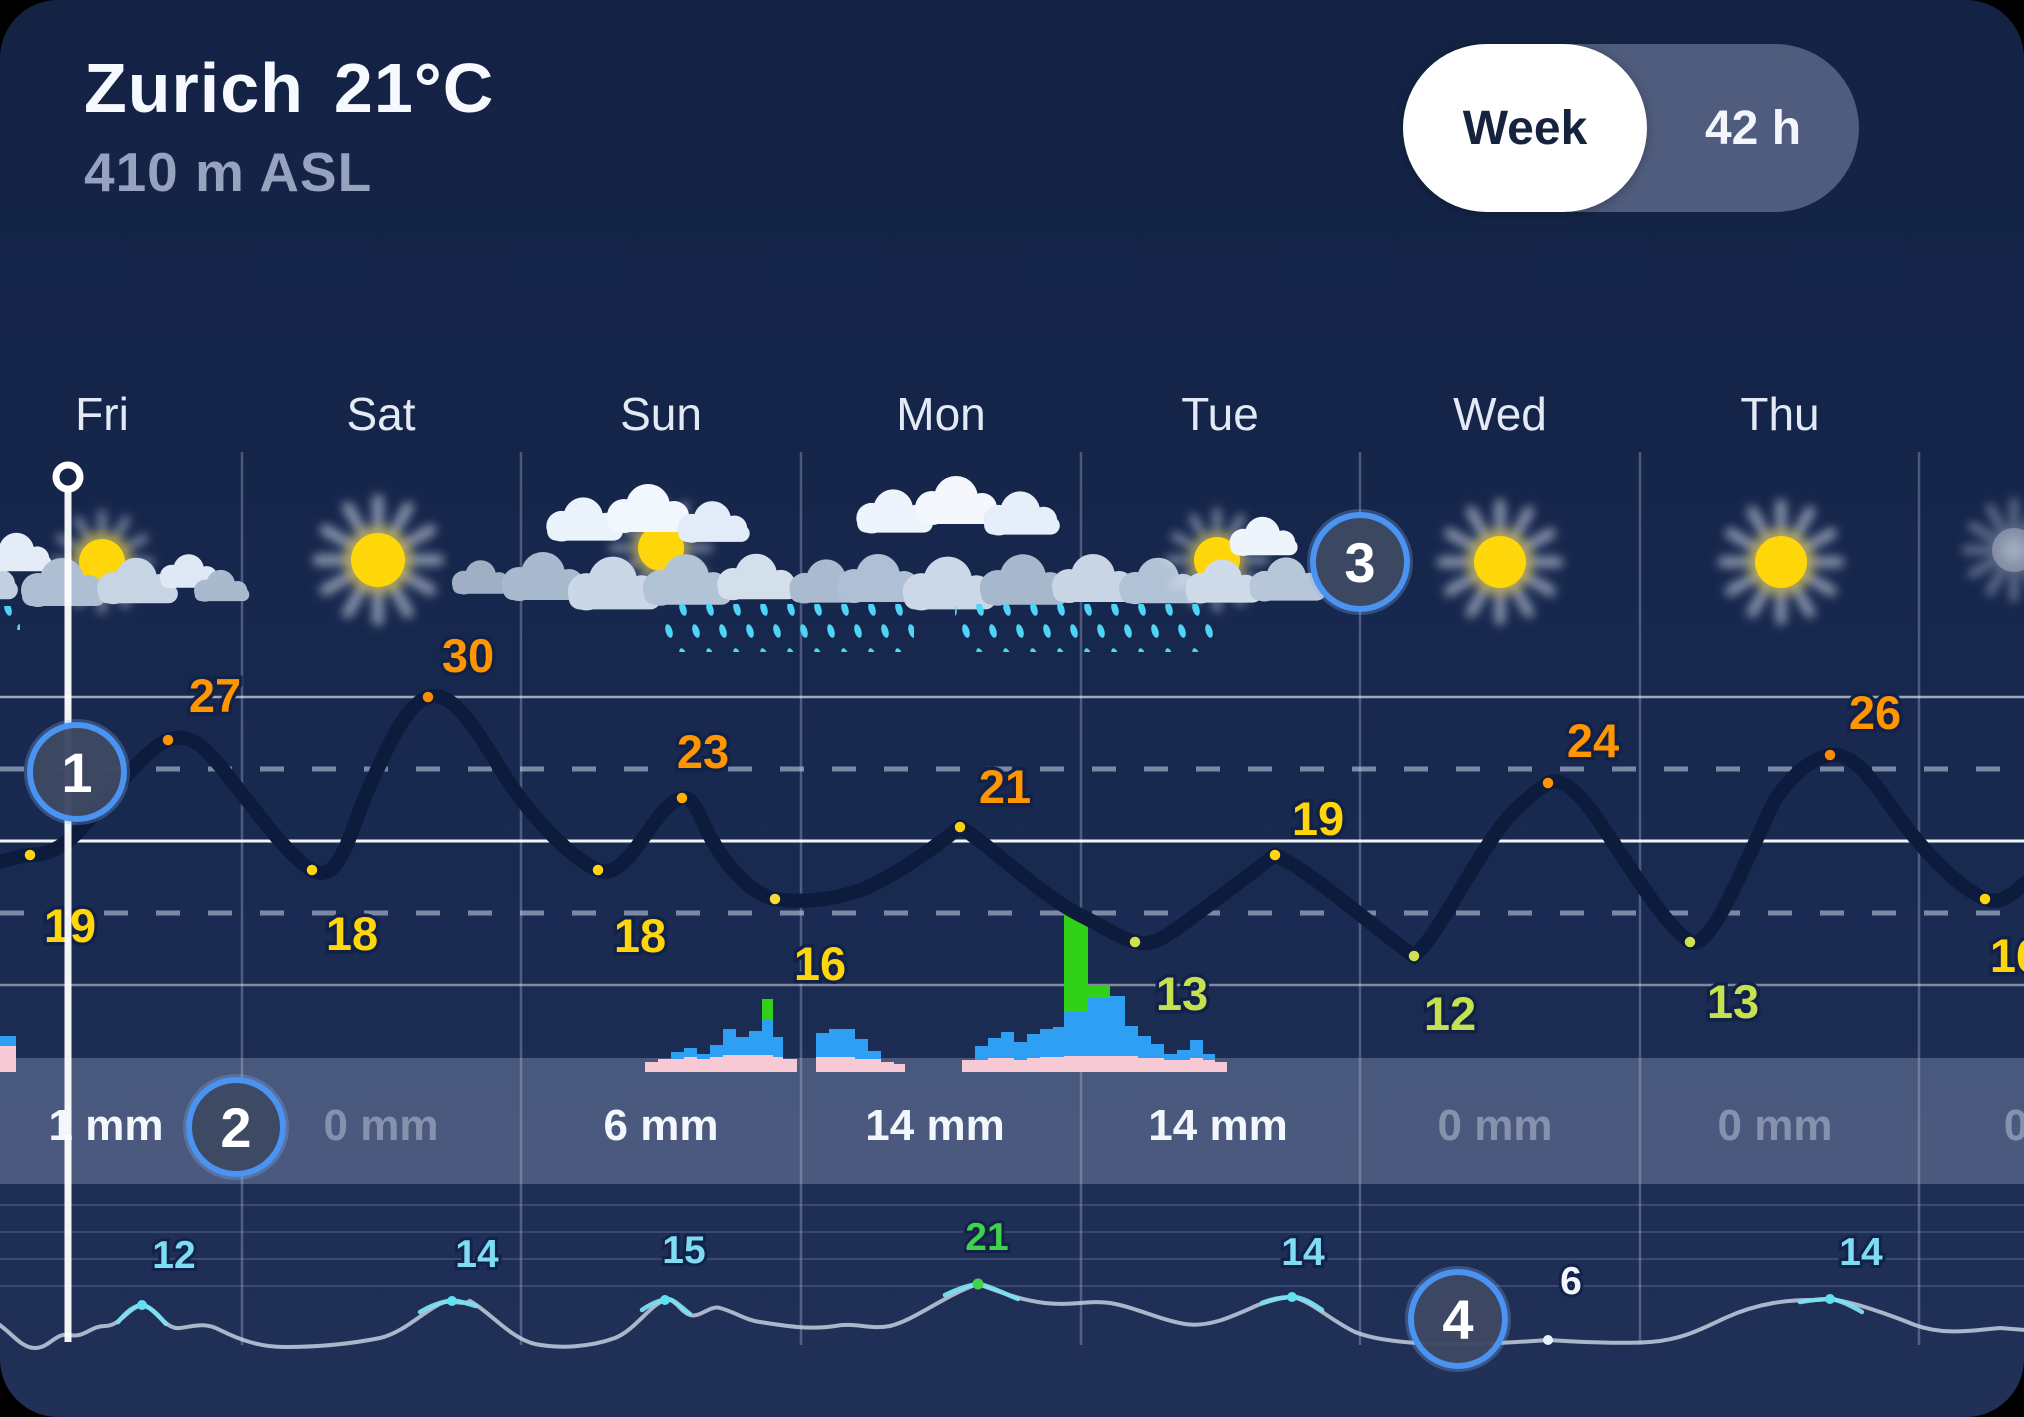  What do you see at coordinates (1450, 1013) in the screenshot?
I see `low-wed: 12` at bounding box center [1450, 1013].